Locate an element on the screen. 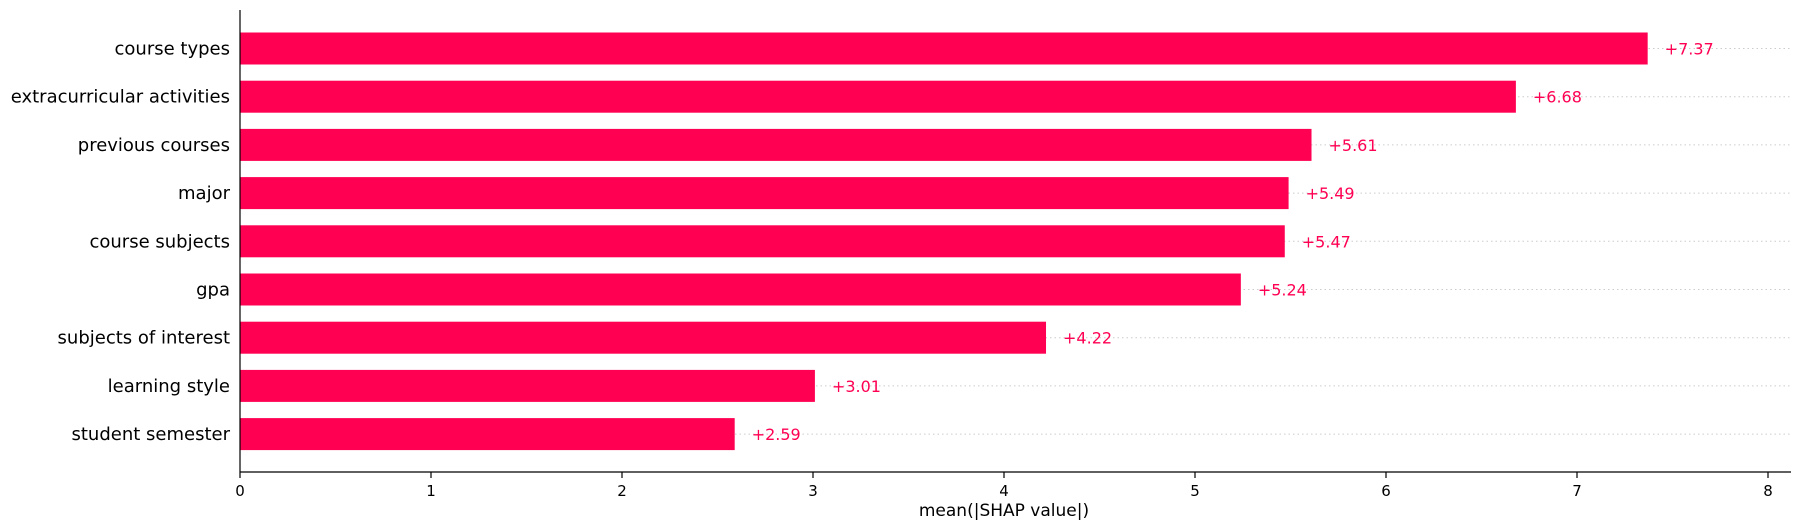 This screenshot has width=1799, height=530. x-tick-label: 7 is located at coordinates (1577, 491).